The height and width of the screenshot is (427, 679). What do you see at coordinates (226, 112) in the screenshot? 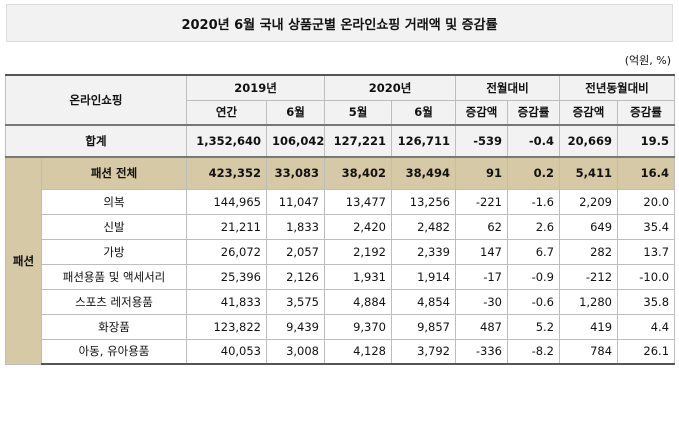
I see `header-sub: 연간` at bounding box center [226, 112].